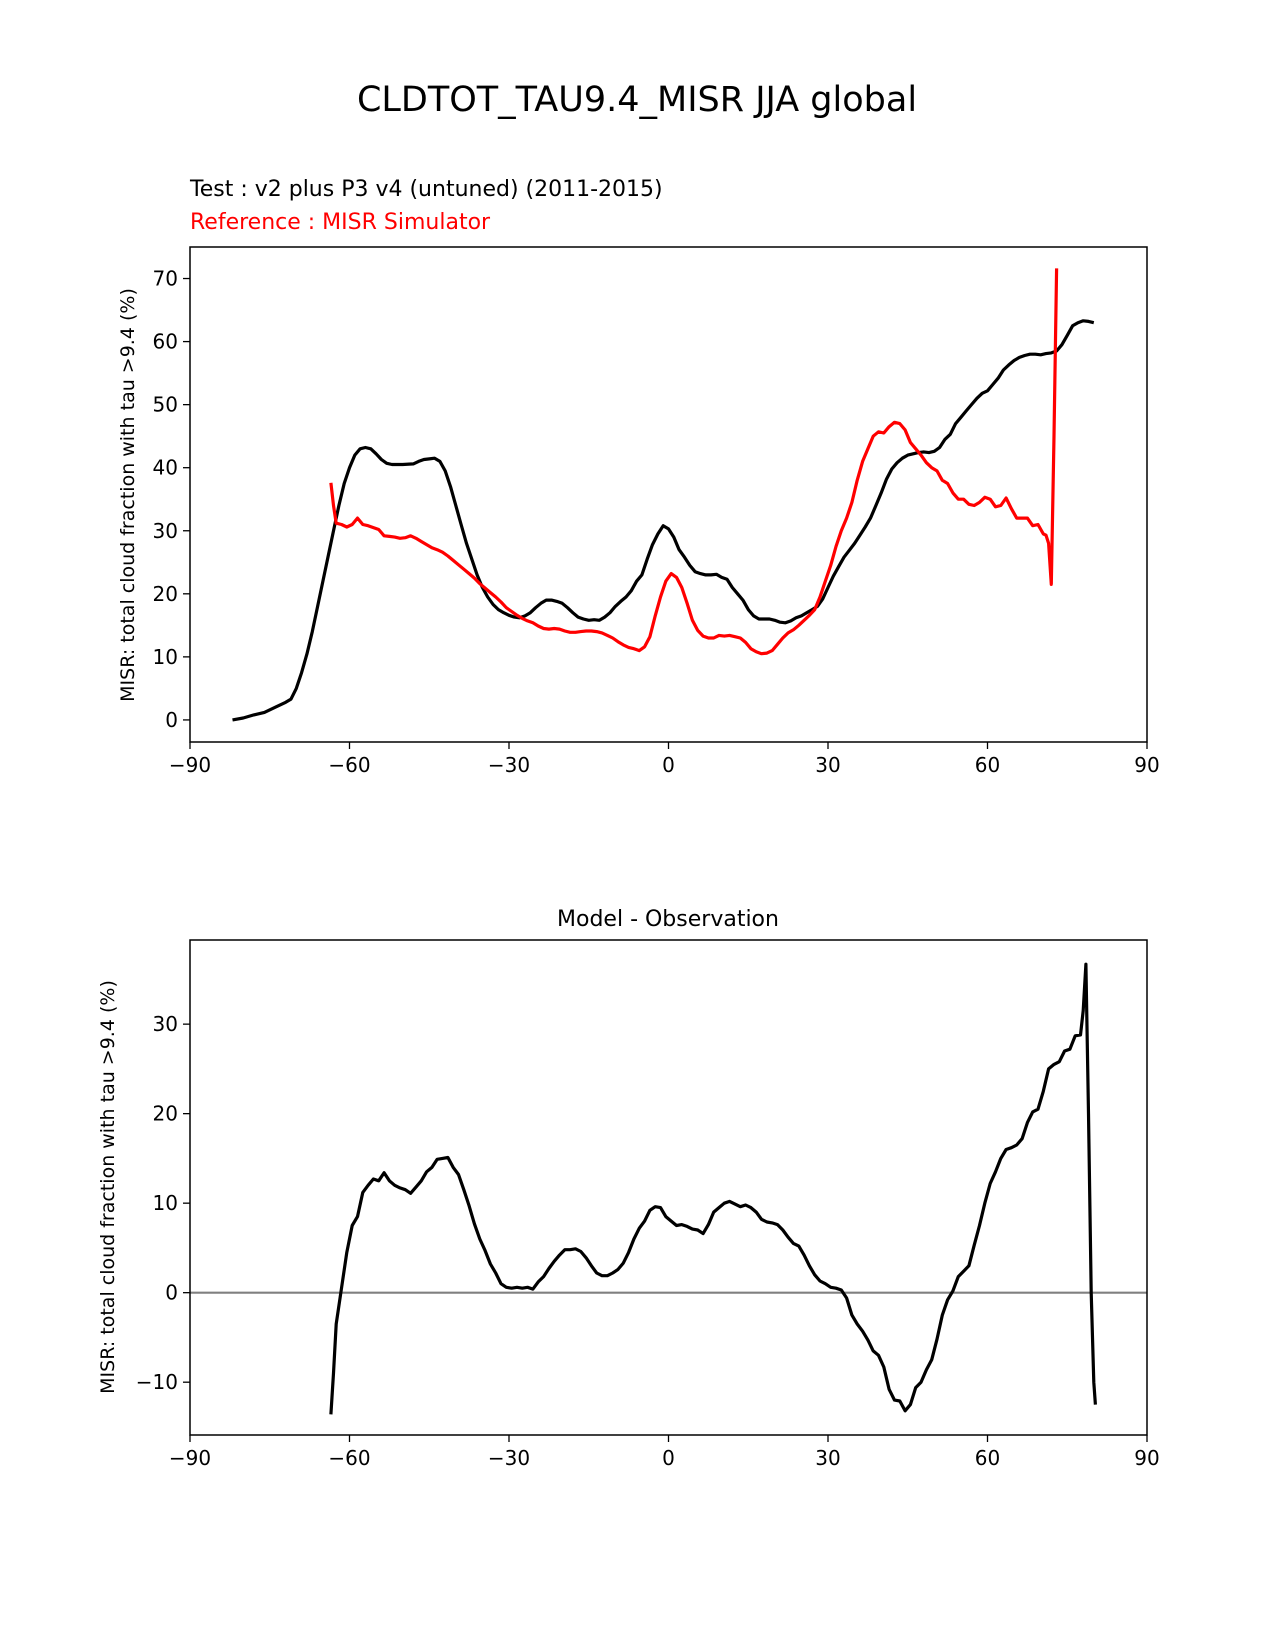 This screenshot has height=1650, width=1275. What do you see at coordinates (165, 468) in the screenshot?
I see `y-tick-label: 40` at bounding box center [165, 468].